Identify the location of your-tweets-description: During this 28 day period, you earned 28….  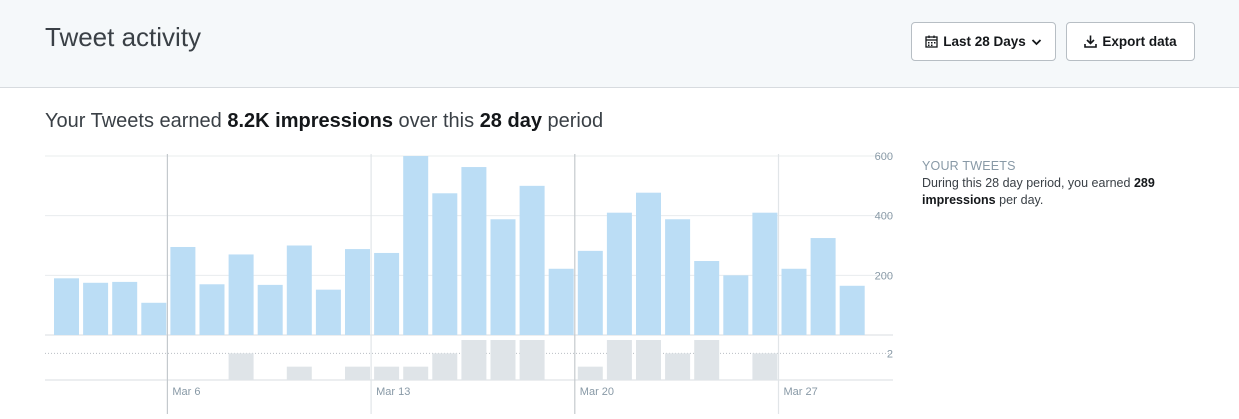
(1072, 192).